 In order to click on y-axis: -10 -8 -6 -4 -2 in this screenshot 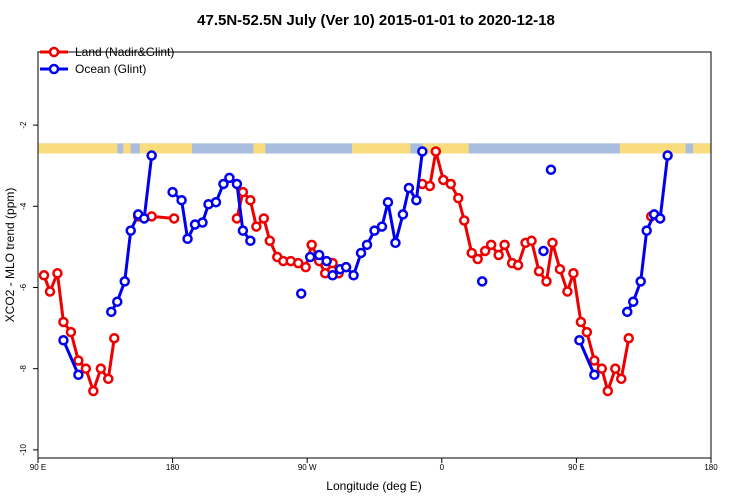, I will do `click(28, 288)`.